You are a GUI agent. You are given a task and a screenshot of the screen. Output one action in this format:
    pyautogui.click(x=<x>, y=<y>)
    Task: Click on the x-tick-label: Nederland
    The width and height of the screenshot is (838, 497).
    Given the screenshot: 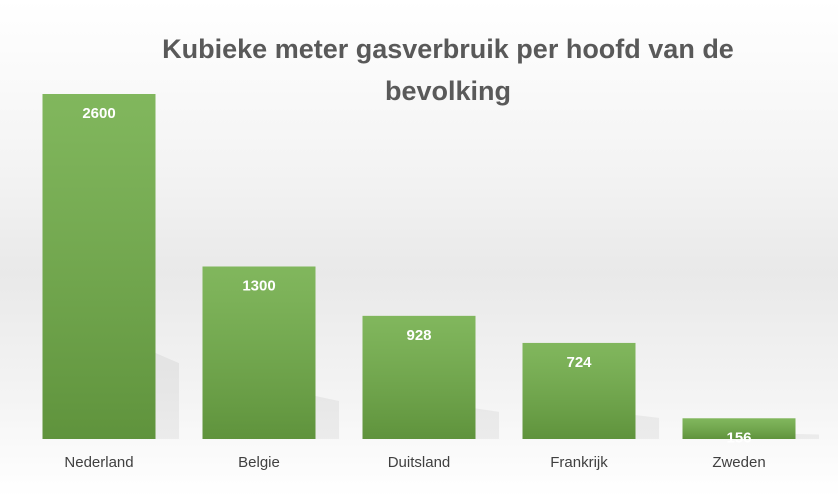 What is the action you would take?
    pyautogui.click(x=98, y=462)
    